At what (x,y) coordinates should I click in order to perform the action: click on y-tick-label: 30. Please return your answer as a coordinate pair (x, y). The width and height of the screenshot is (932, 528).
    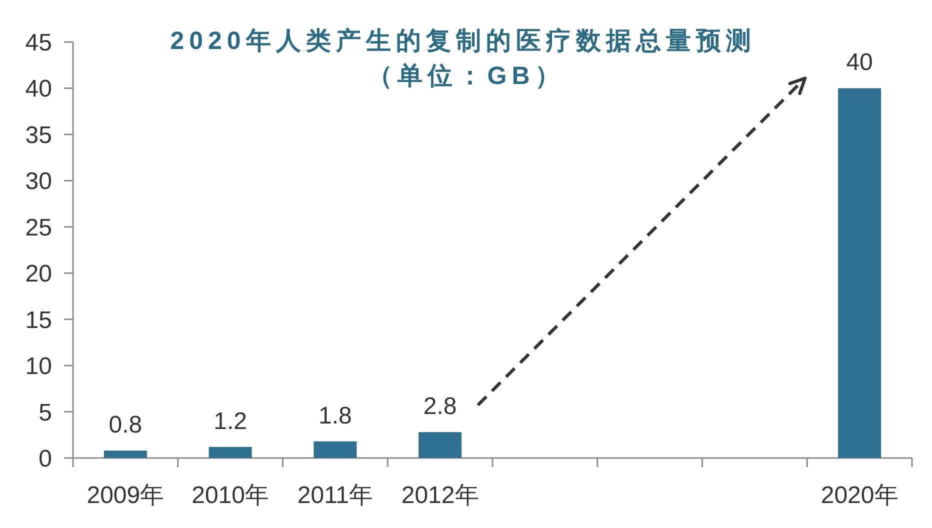
    Looking at the image, I should click on (38, 182).